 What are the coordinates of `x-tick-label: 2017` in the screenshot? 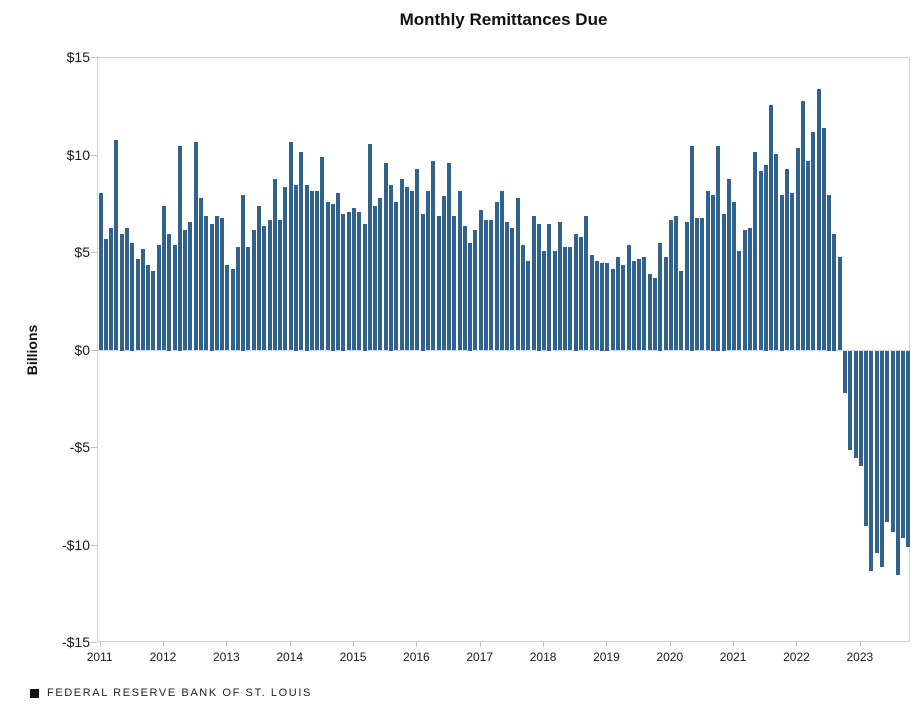 It's located at (480, 657).